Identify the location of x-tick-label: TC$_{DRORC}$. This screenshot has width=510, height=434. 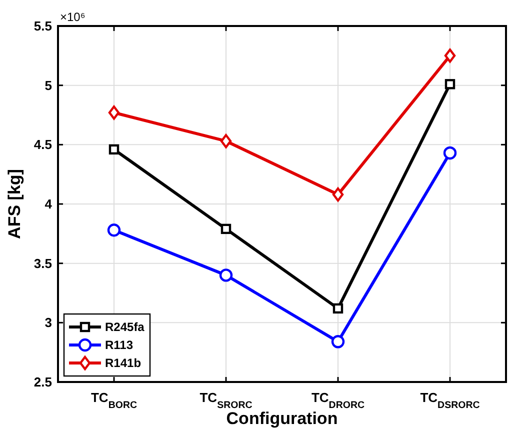
(338, 400).